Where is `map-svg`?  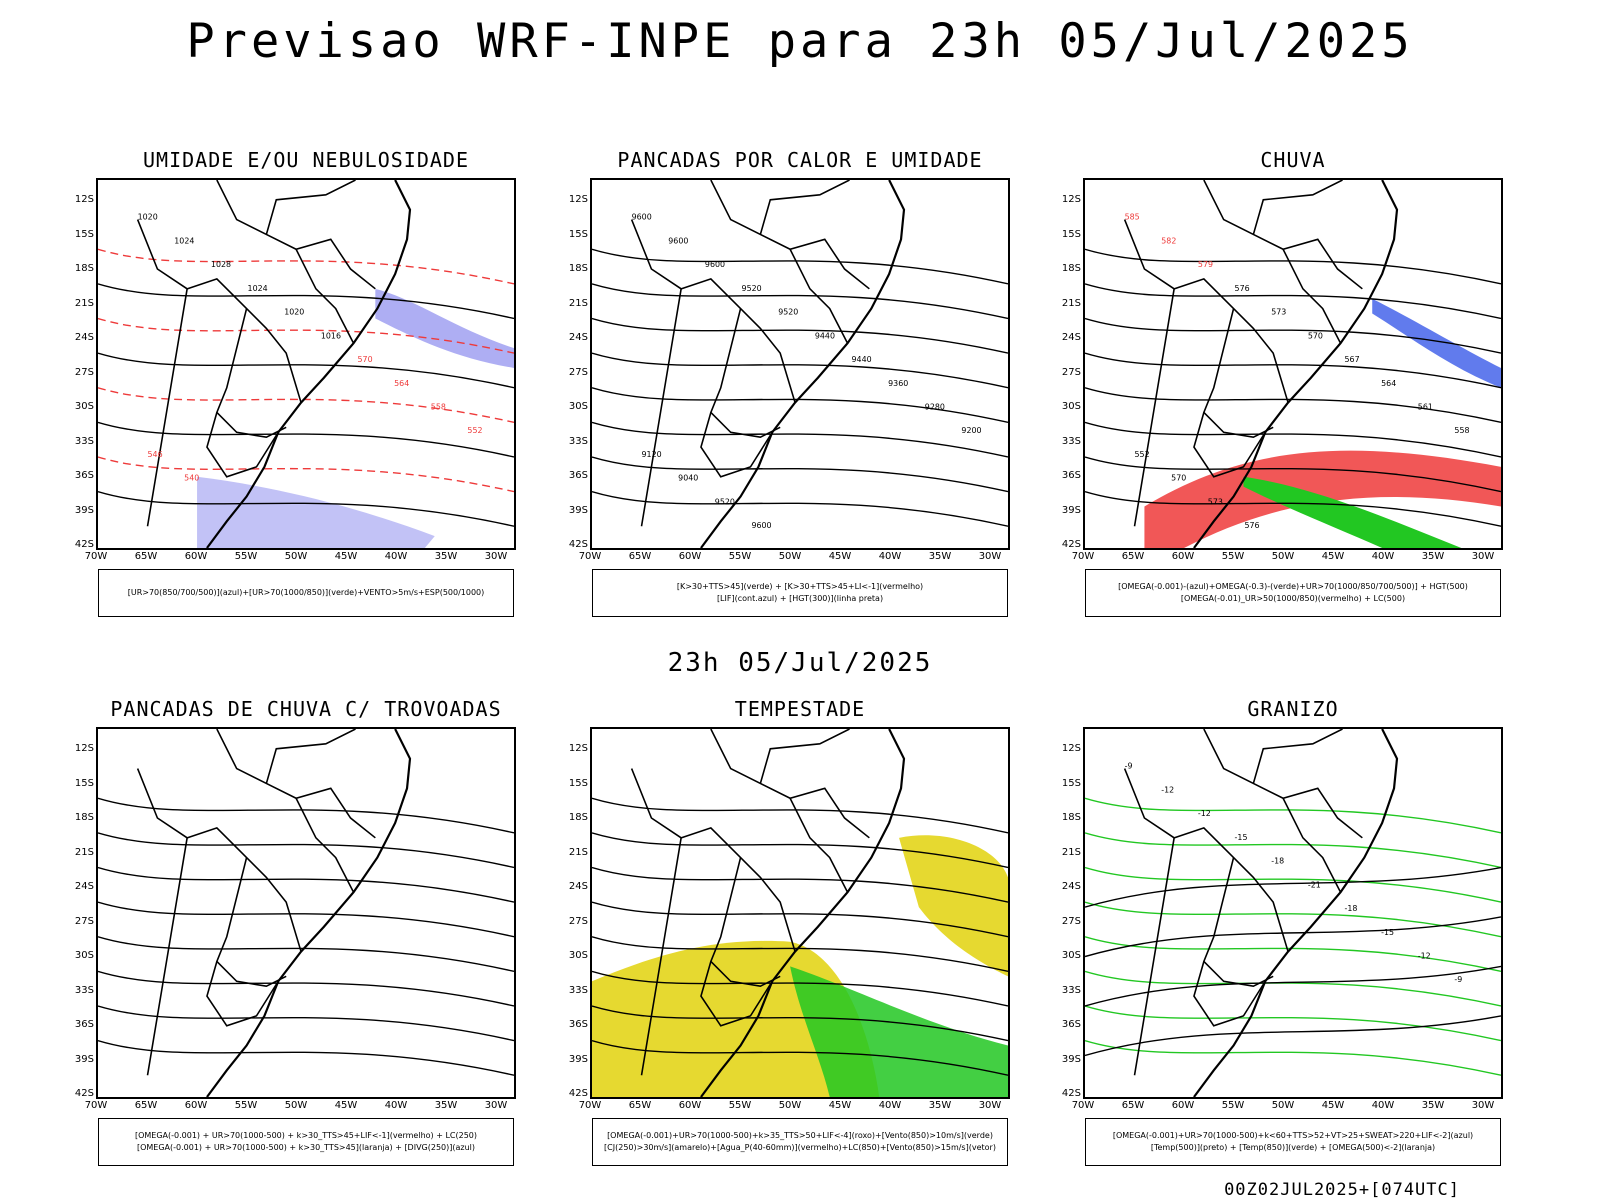
map-svg is located at coordinates (306, 913).